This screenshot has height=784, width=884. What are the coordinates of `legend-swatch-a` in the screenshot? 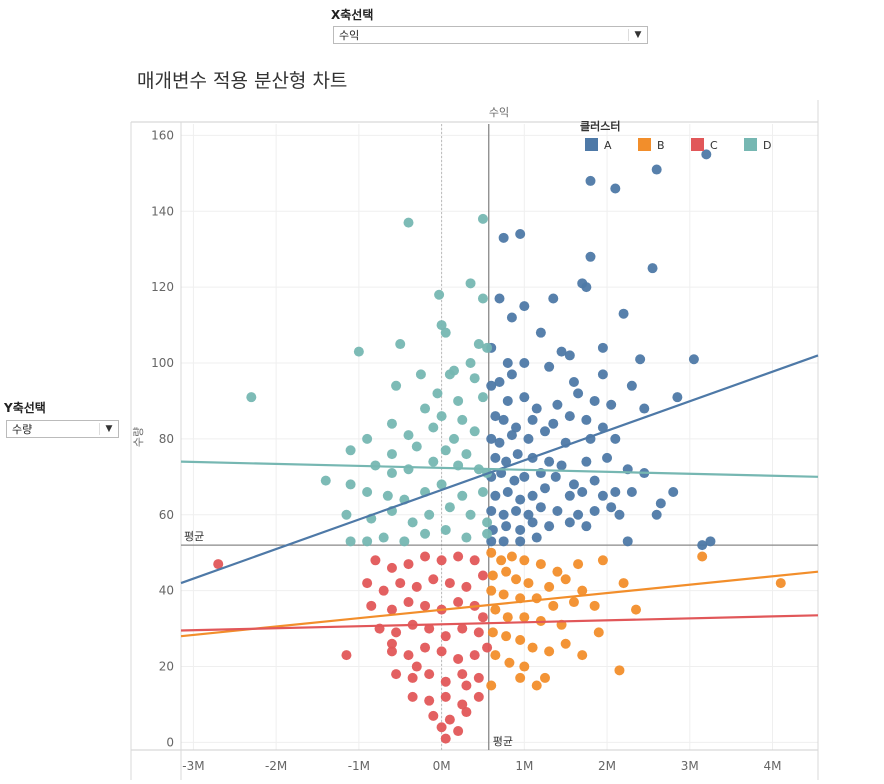 It's located at (591, 144).